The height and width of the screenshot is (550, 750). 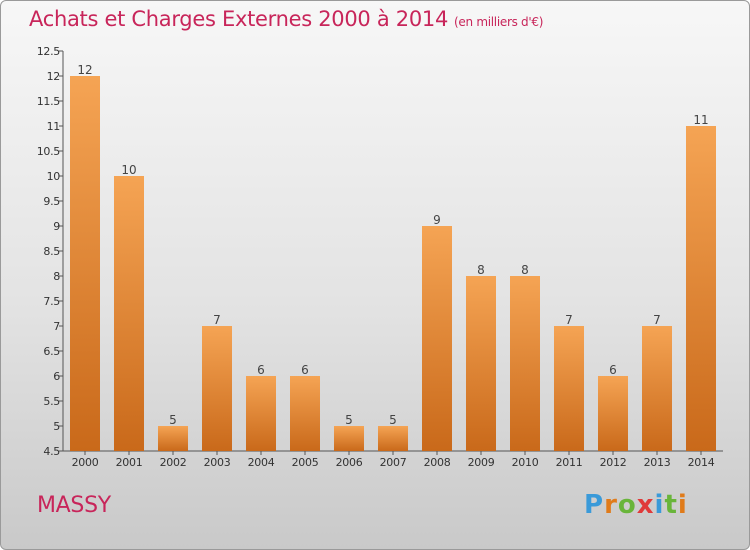 I want to click on y-tick-label: 4.5, so click(x=51, y=451).